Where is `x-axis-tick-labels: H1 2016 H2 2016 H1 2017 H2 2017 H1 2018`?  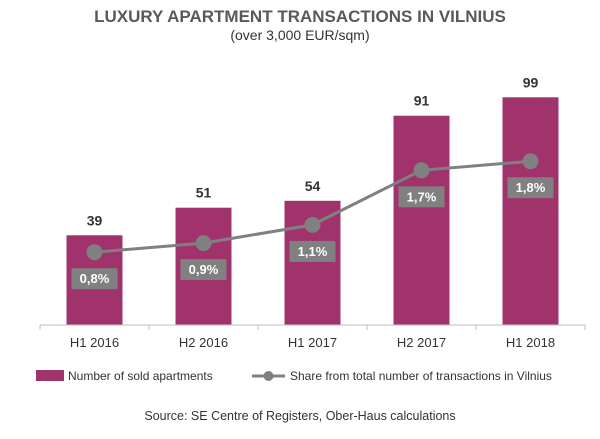
x-axis-tick-labels: H1 2016 H2 2016 H1 2017 H2 2017 H1 2018 is located at coordinates (312, 342).